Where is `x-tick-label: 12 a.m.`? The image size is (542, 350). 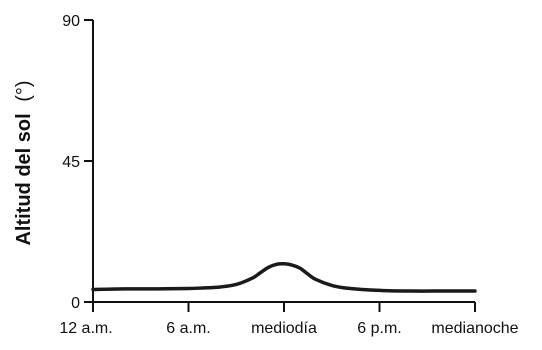 x-tick-label: 12 a.m. is located at coordinates (85, 328).